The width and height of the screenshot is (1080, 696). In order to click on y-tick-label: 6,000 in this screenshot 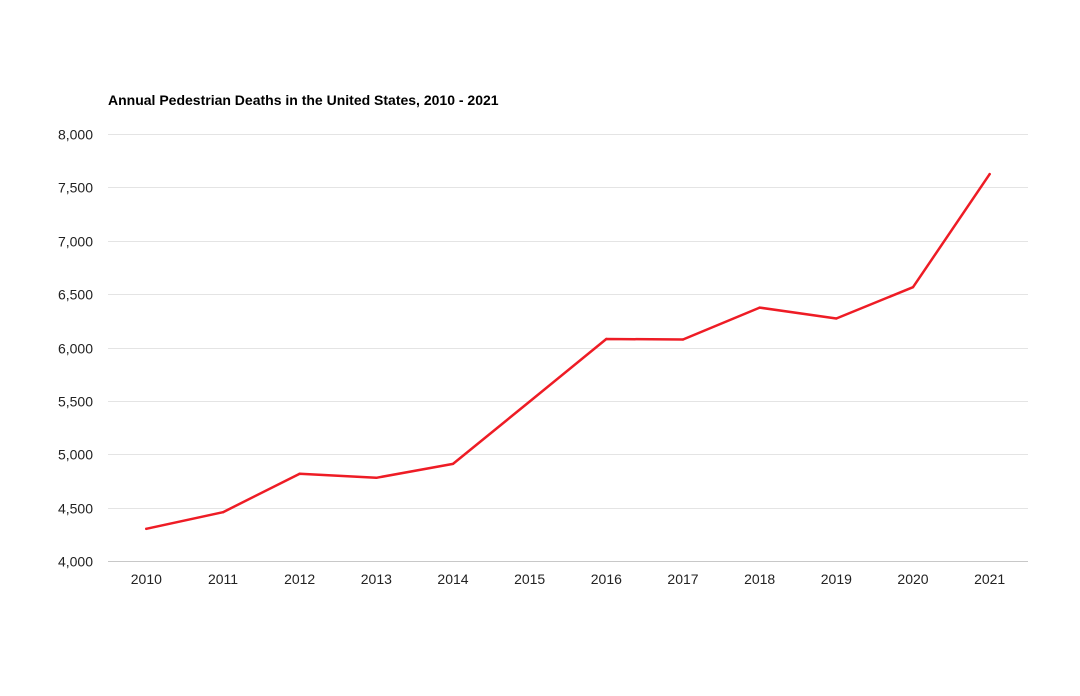, I will do `click(75, 349)`.